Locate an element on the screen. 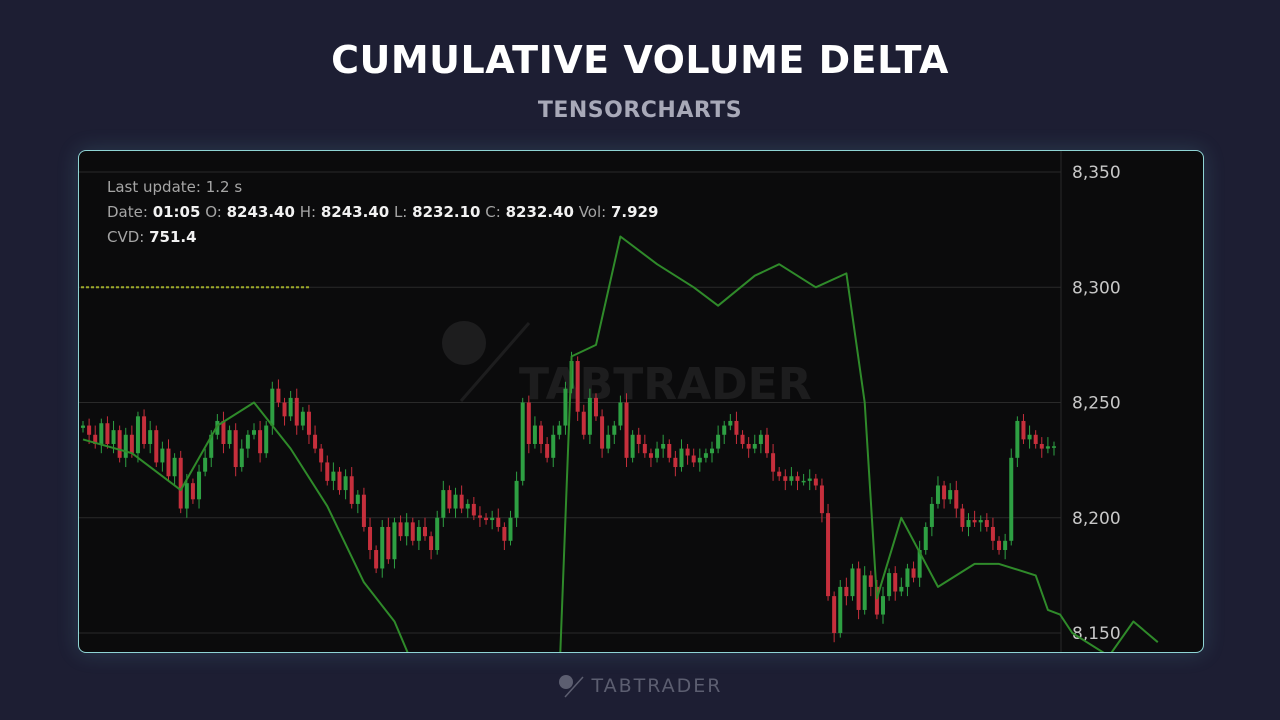 This screenshot has width=1280, height=720. watermark-text: TABTRADER is located at coordinates (665, 384).